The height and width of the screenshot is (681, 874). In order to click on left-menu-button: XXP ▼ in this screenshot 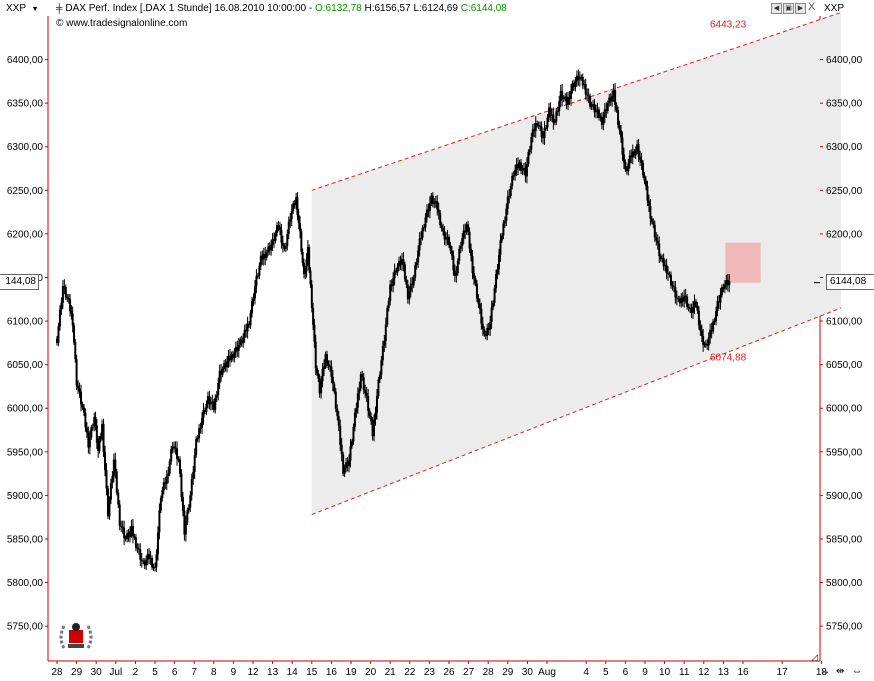, I will do `click(22, 8)`.